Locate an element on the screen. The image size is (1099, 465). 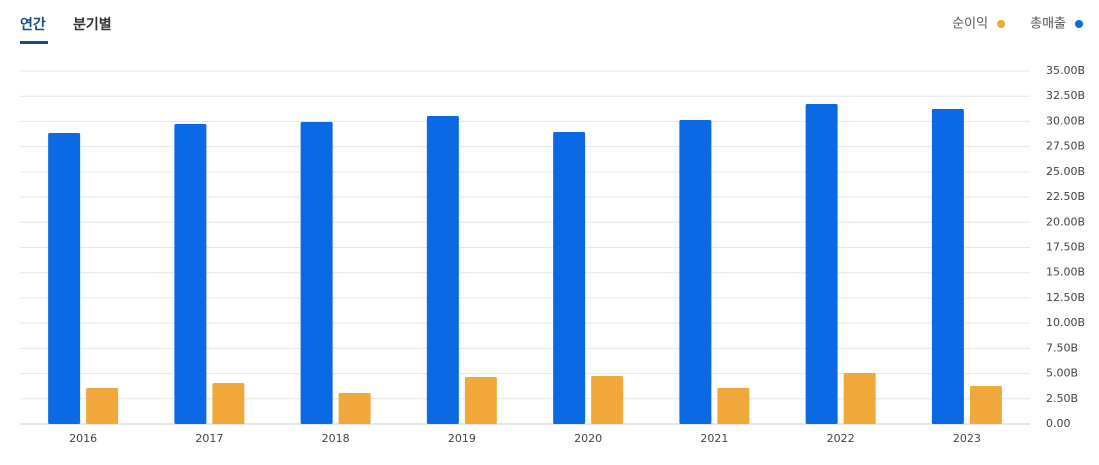
y-tick-label: 20.00B is located at coordinates (1065, 221).